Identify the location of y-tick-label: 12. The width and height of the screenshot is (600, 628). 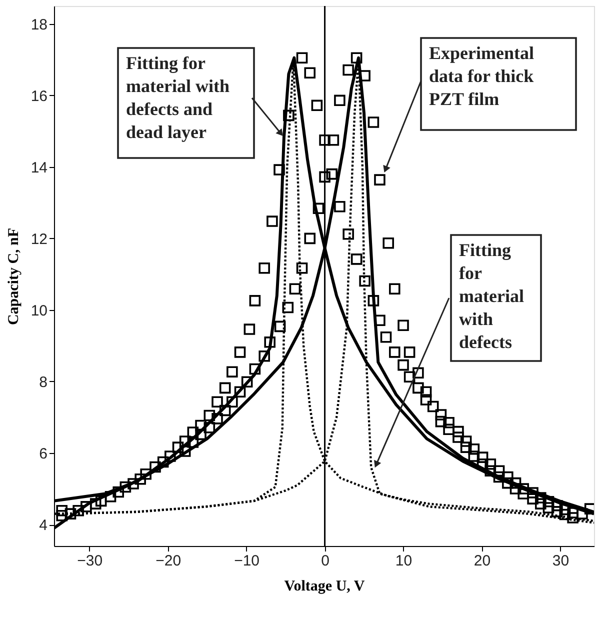
(39, 239).